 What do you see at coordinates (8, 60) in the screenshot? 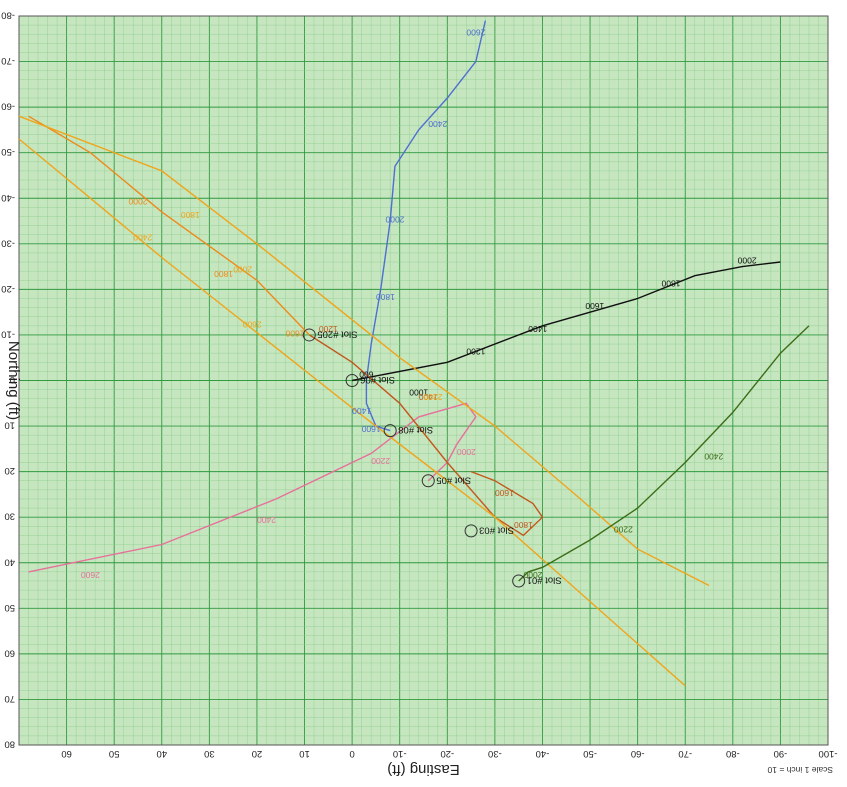
I see `y-tick-label: -70` at bounding box center [8, 60].